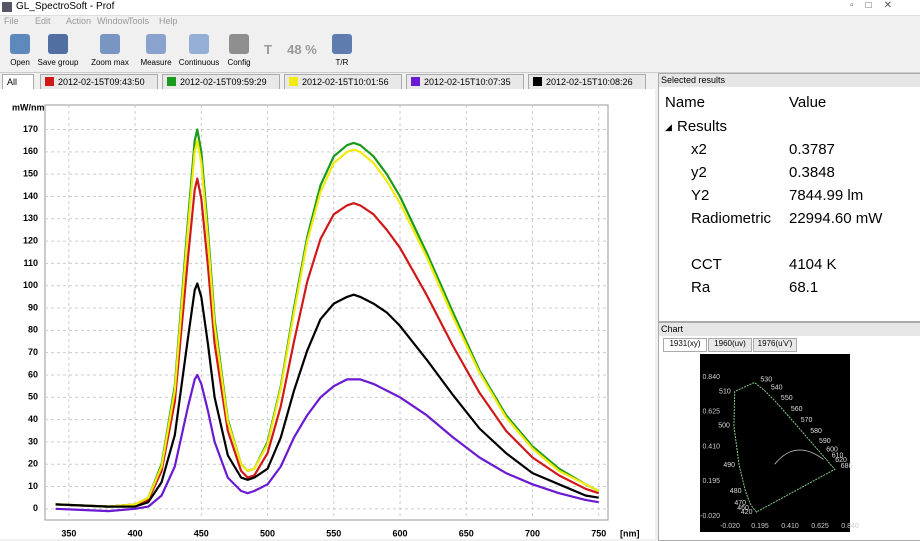 This screenshot has height=541, width=920. Describe the element at coordinates (813, 264) in the screenshot. I see `result-value: 4104 K` at that location.